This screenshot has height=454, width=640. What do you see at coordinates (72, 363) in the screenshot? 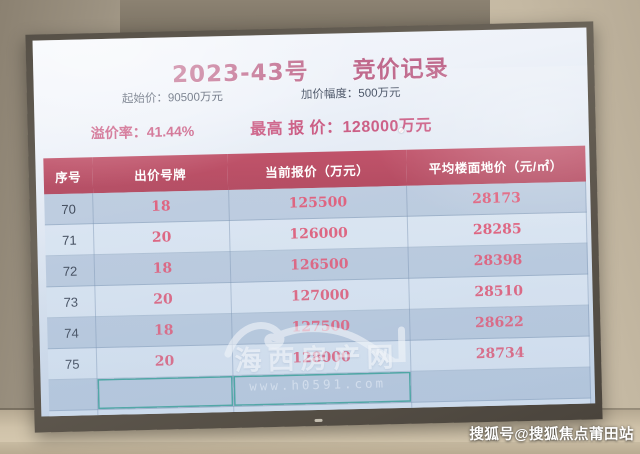
I see `cell-index: 75` at bounding box center [72, 363].